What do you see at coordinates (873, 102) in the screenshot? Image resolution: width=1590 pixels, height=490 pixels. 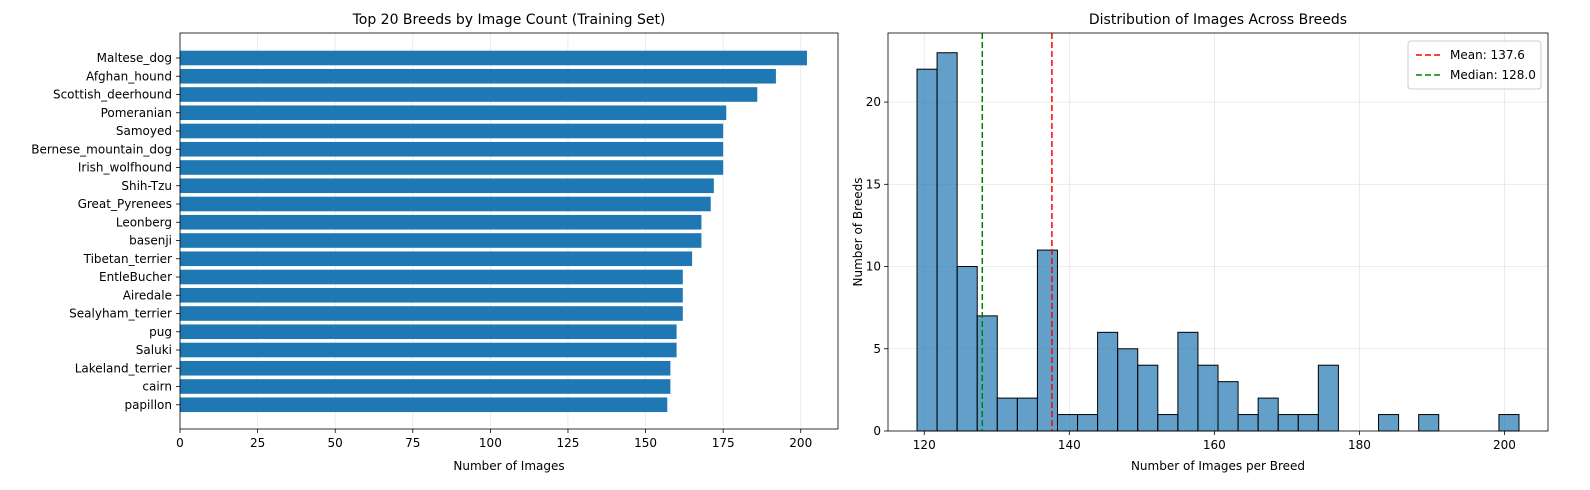 I see `histogram-y-tick-label: 20` at bounding box center [873, 102].